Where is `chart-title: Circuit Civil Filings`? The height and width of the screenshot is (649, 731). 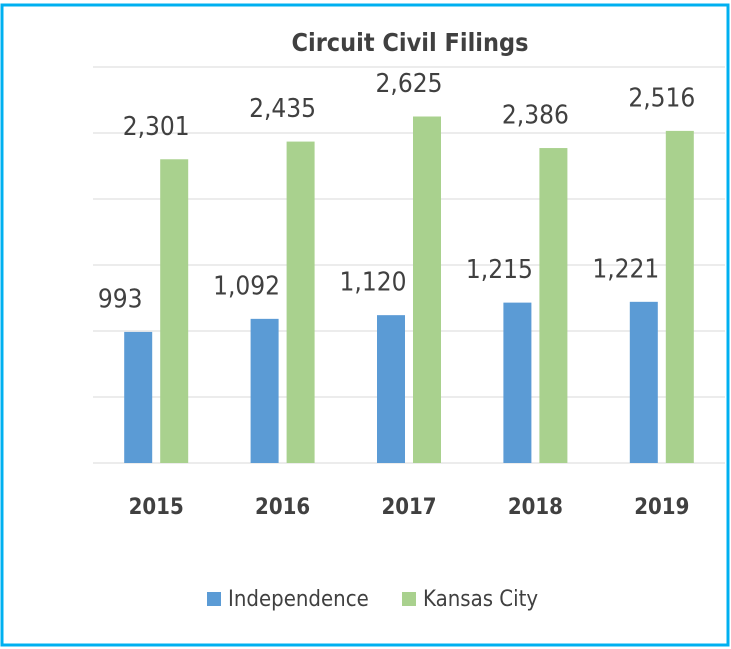
chart-title: Circuit Civil Filings is located at coordinates (409, 42).